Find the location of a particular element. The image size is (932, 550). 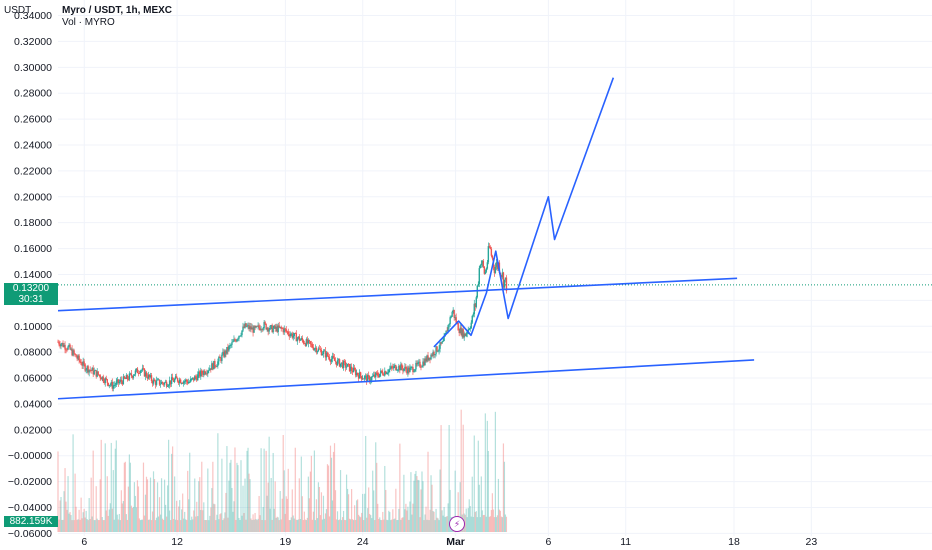

projection-path is located at coordinates (524, 212).